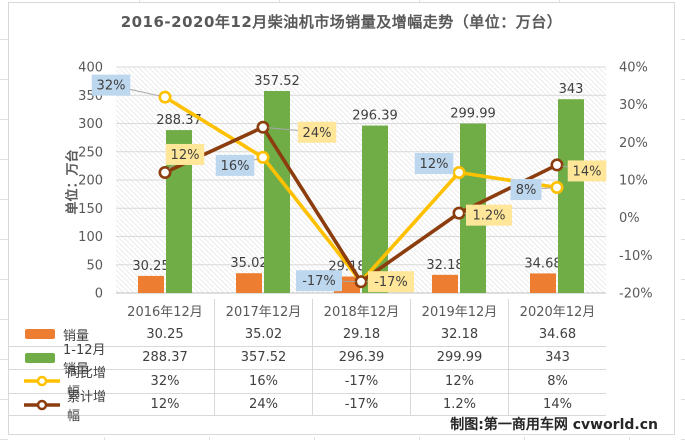 Image resolution: width=685 pixels, height=440 pixels. Describe the element at coordinates (636, 256) in the screenshot. I see `right-axis-tick-label: -10%` at that location.